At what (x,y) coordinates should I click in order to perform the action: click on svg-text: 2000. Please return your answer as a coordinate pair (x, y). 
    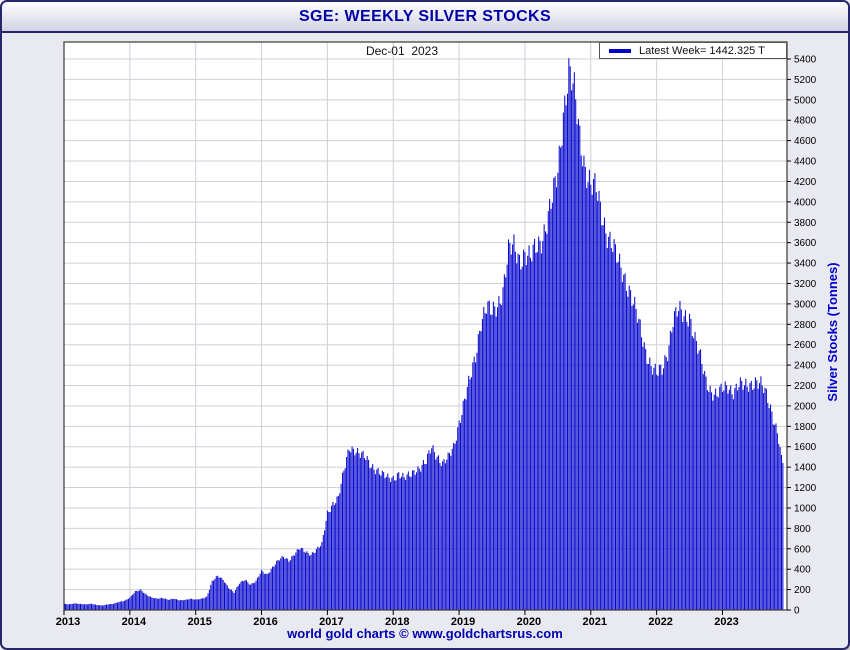
    Looking at the image, I should click on (805, 406).